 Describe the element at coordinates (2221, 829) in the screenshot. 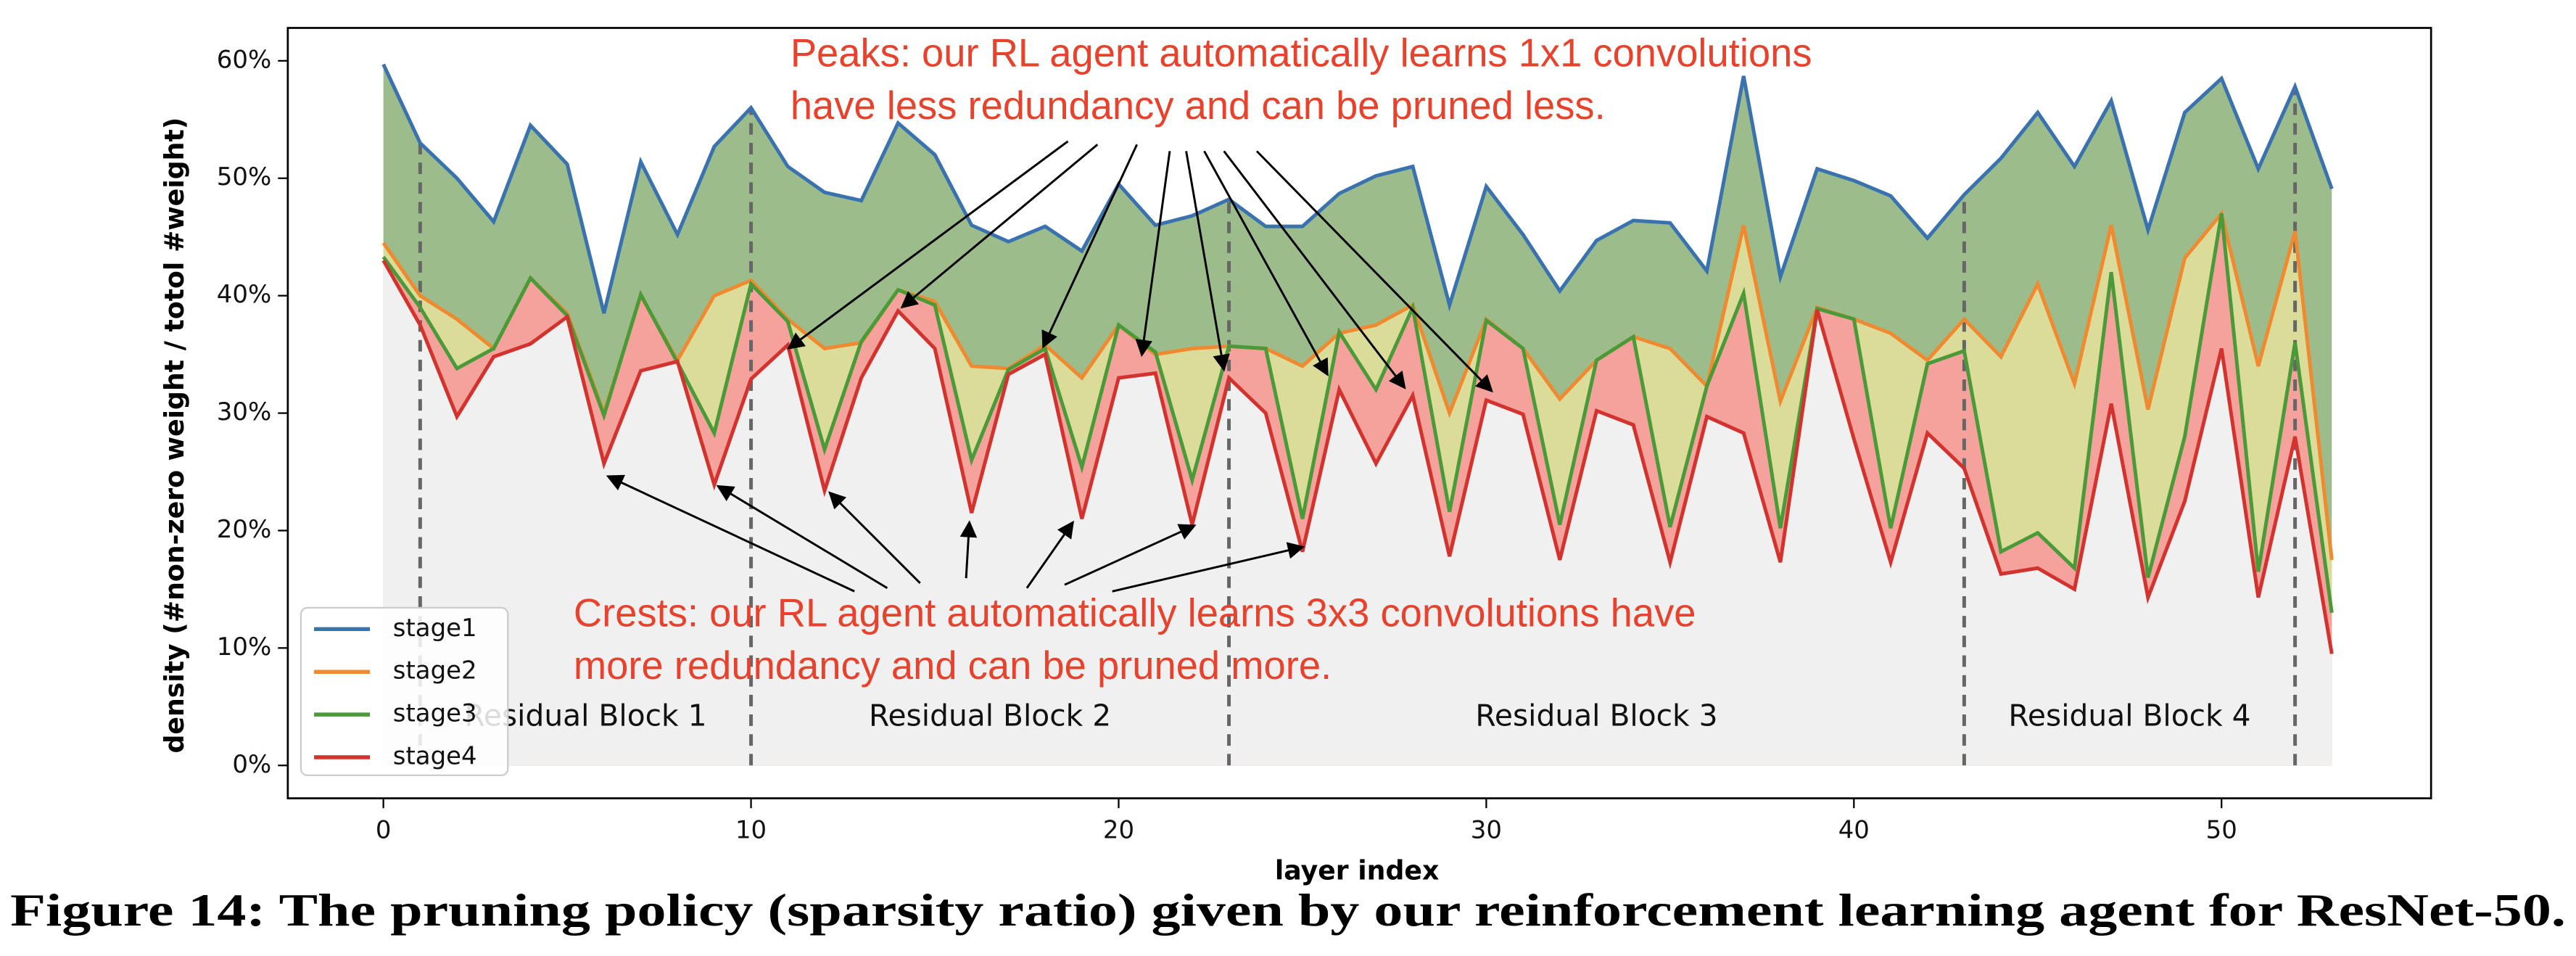

I see `x-tick-label: 50` at that location.